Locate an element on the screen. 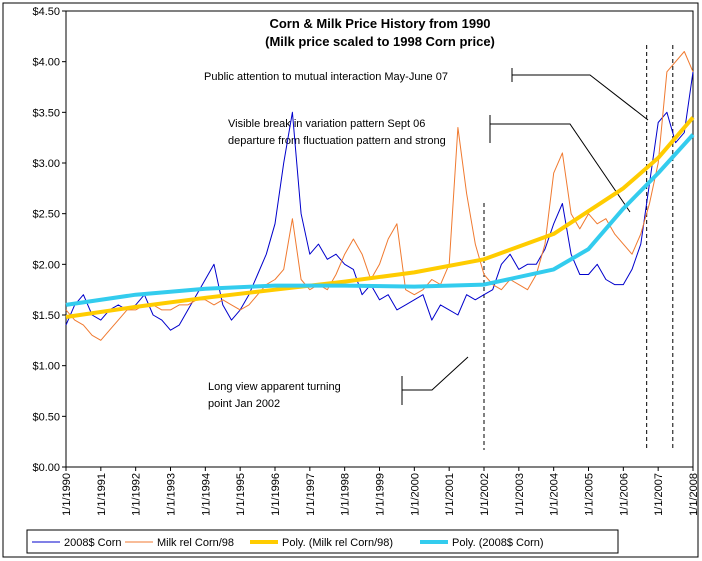 This screenshot has width=702, height=561. x-tick-label: 1/1/2001 is located at coordinates (450, 494).